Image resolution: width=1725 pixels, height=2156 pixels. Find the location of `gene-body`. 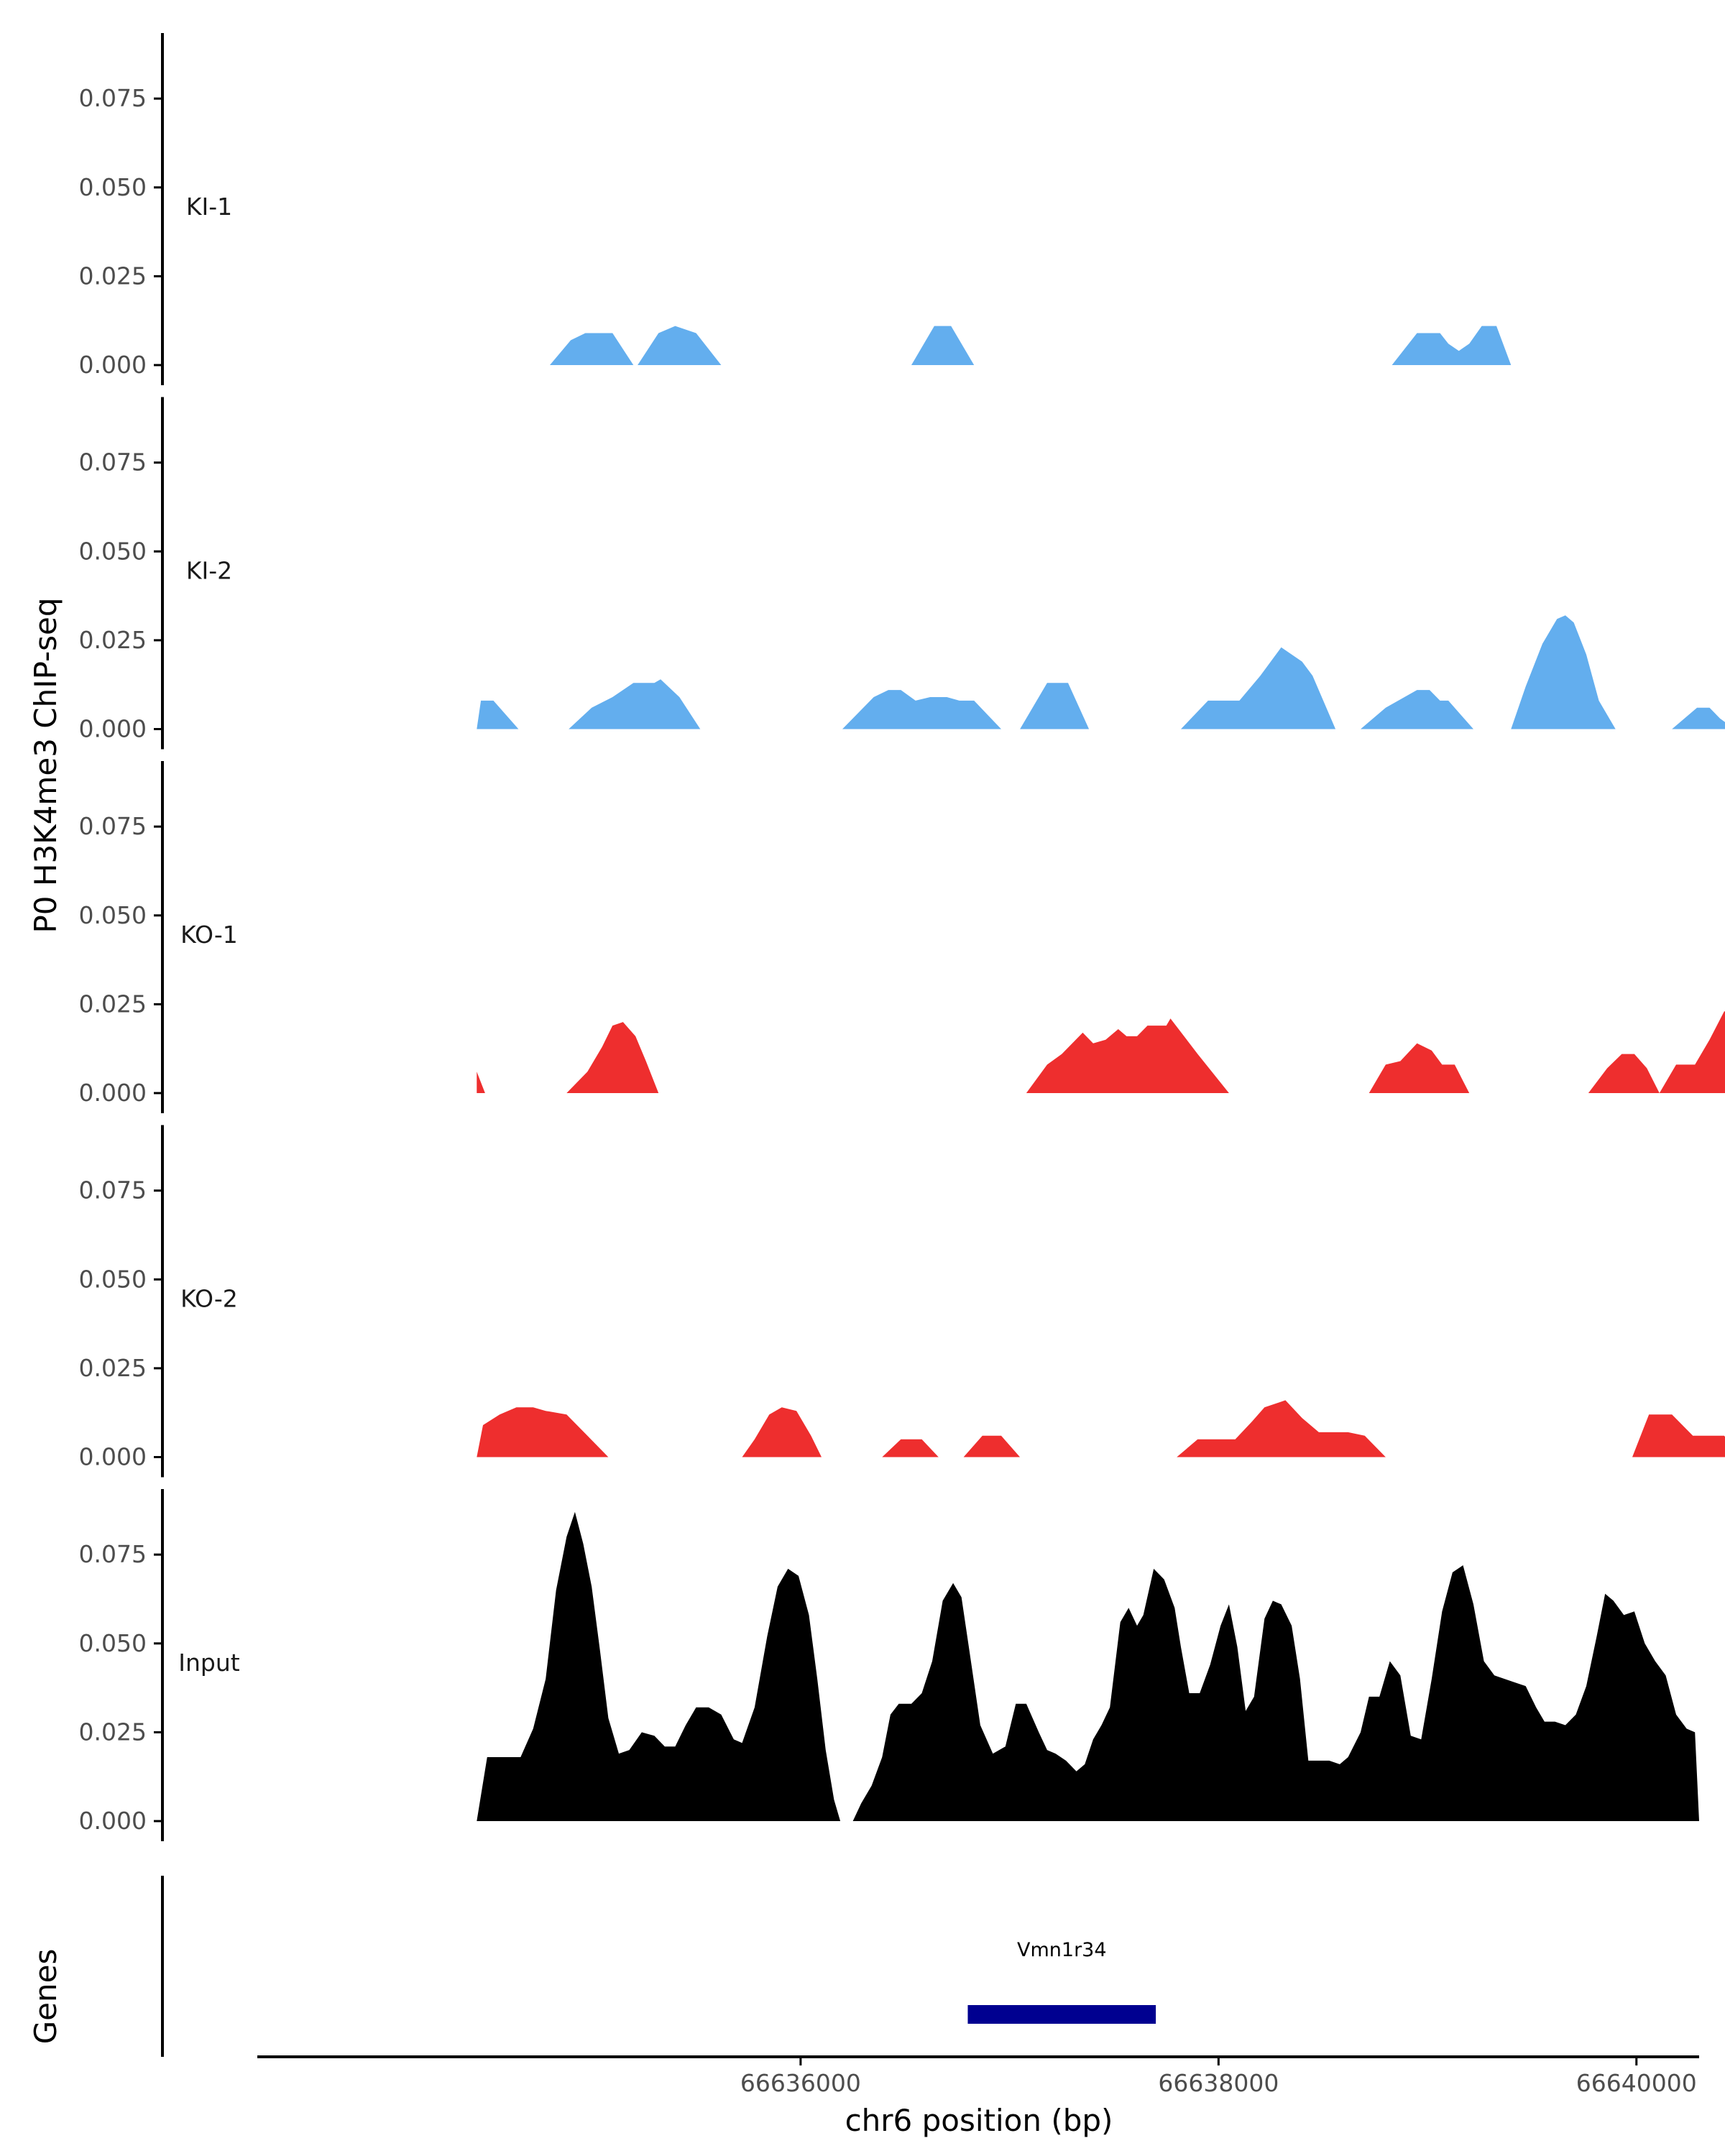

gene-body is located at coordinates (1061, 2014).